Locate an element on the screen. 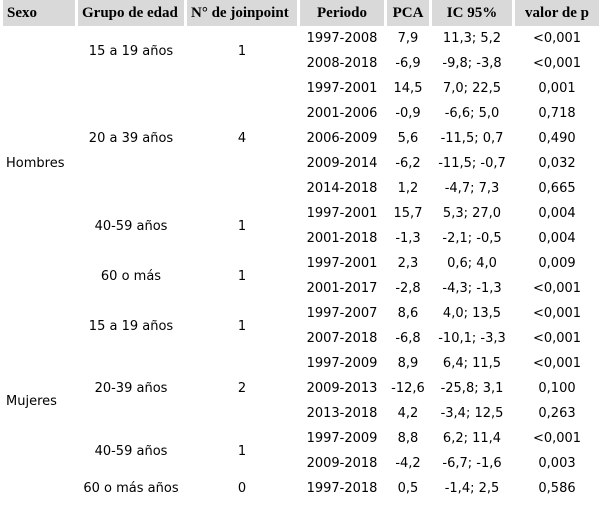  periodo-cell: 2007-2018 is located at coordinates (342, 338).